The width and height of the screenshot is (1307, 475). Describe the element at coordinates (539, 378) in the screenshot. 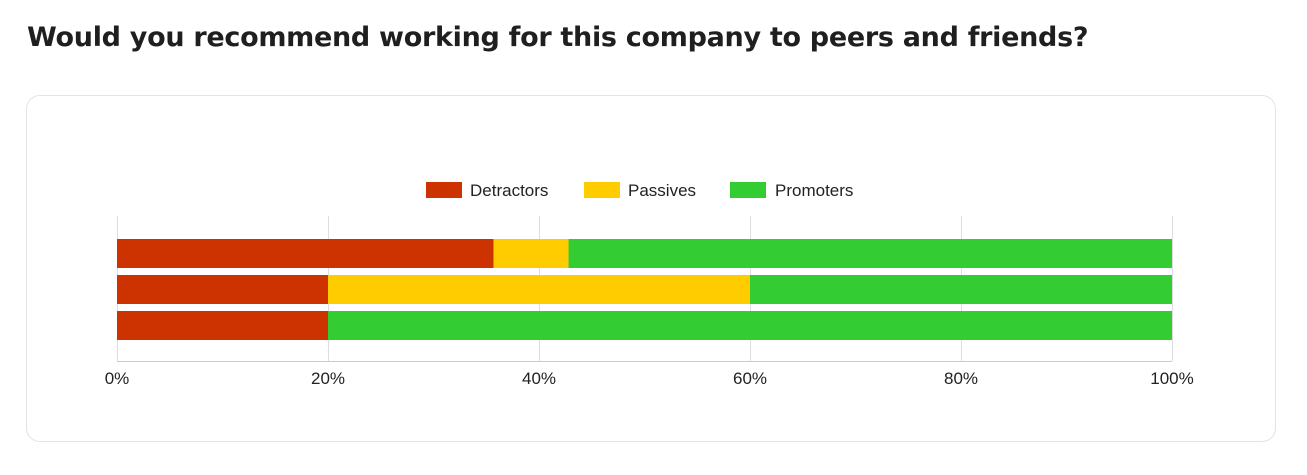

I see `x-tick-label: 40%` at that location.